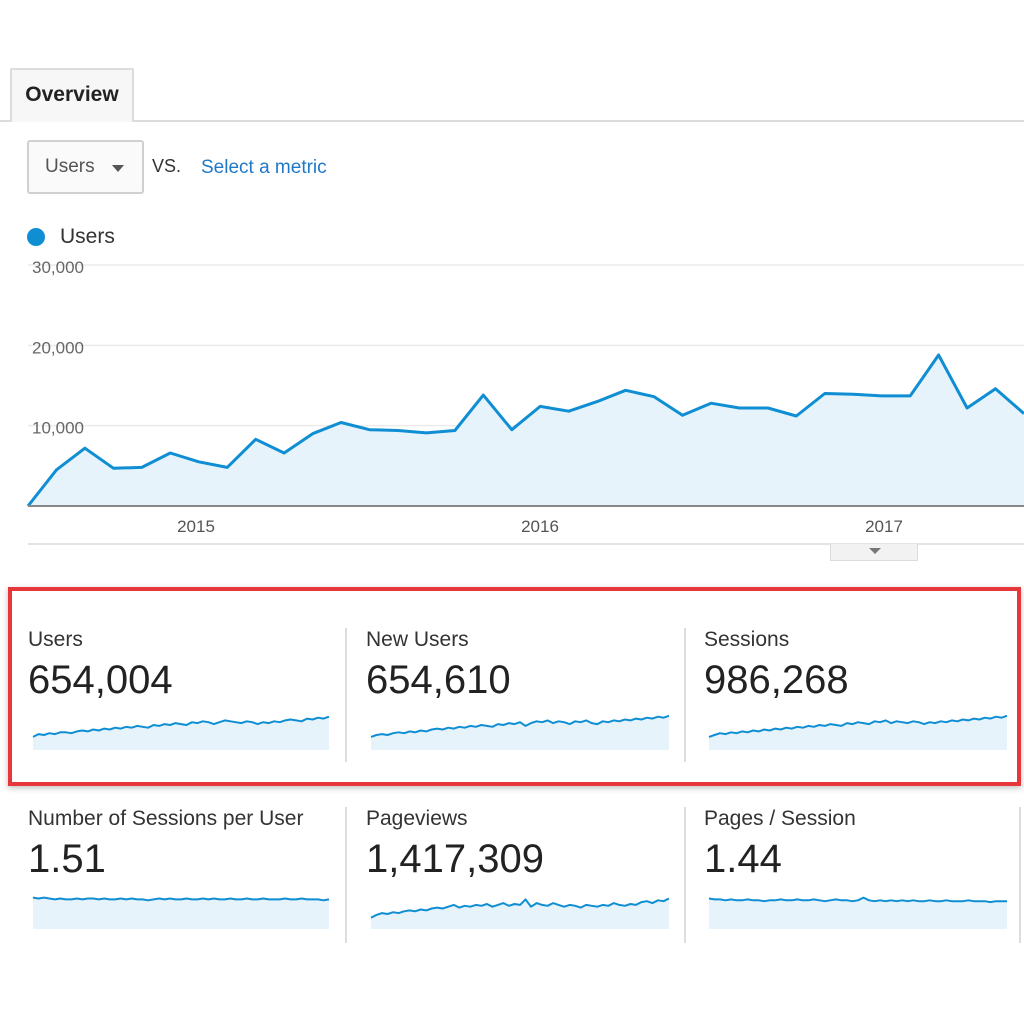  Describe the element at coordinates (518, 887) in the screenshot. I see `metric-tile-pageviews: Pageviews 1,417,309` at that location.